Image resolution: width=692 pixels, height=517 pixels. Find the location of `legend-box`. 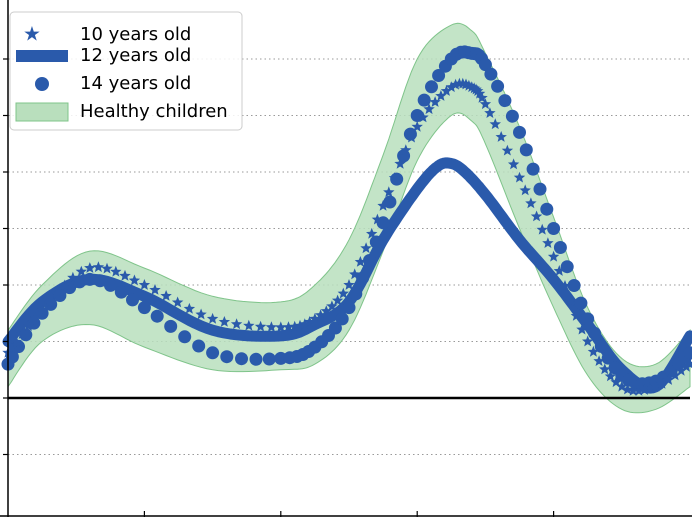

legend-box is located at coordinates (126, 71).